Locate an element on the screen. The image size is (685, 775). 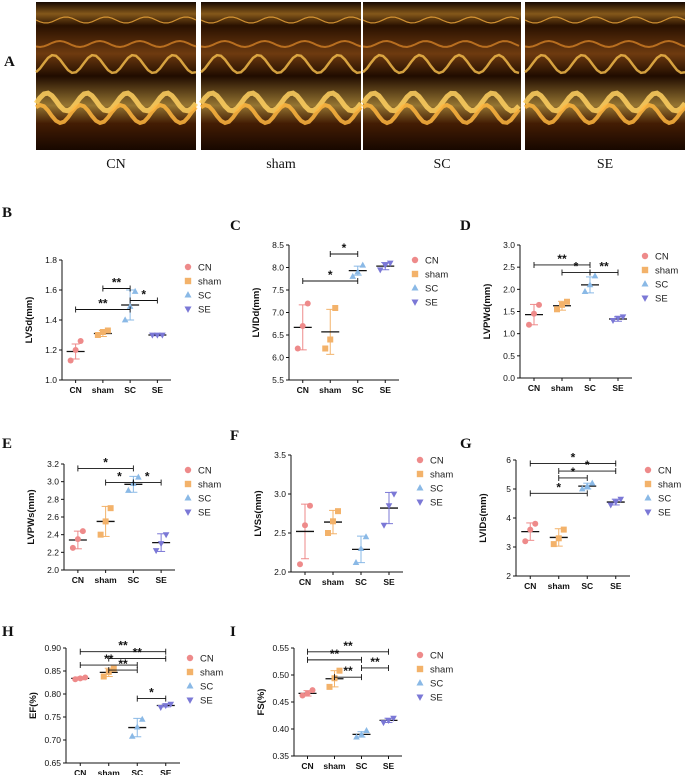
echo-image-sham: sham is located at coordinates (280, 87).